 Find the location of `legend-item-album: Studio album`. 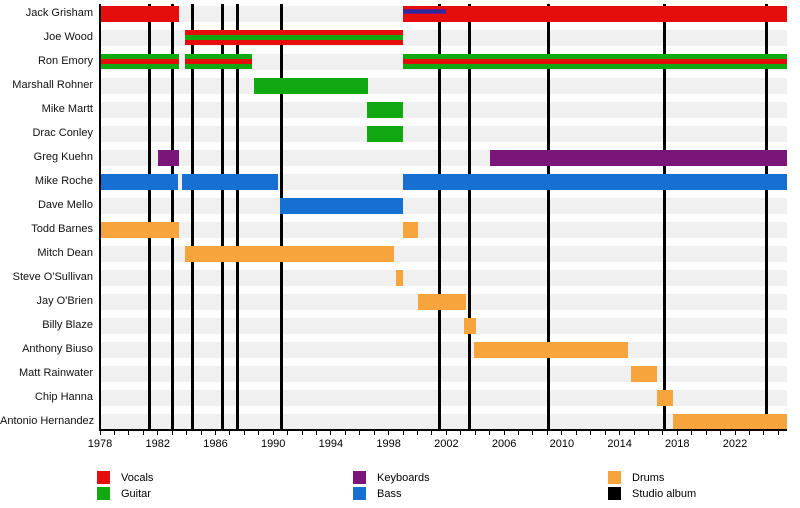

legend-item-album: Studio album is located at coordinates (652, 493).